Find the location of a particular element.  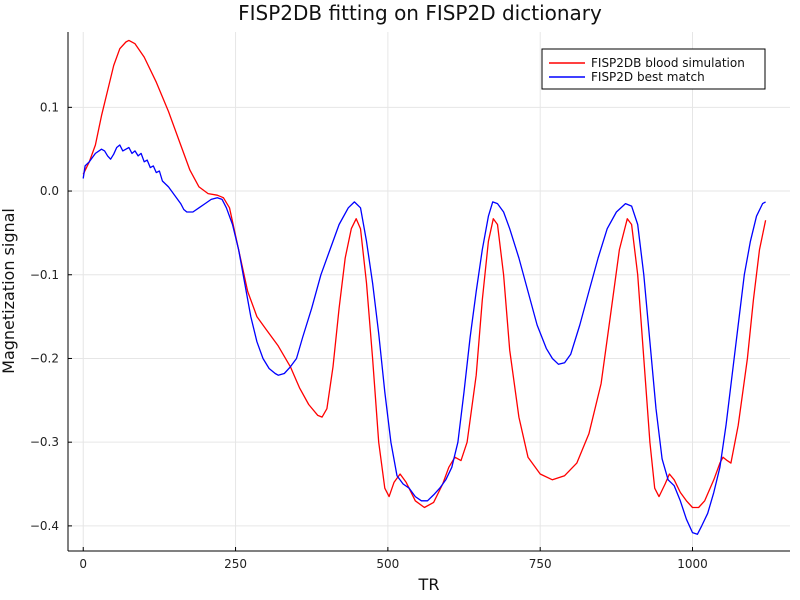

y-tick-label: 0.0 is located at coordinates (49, 191).